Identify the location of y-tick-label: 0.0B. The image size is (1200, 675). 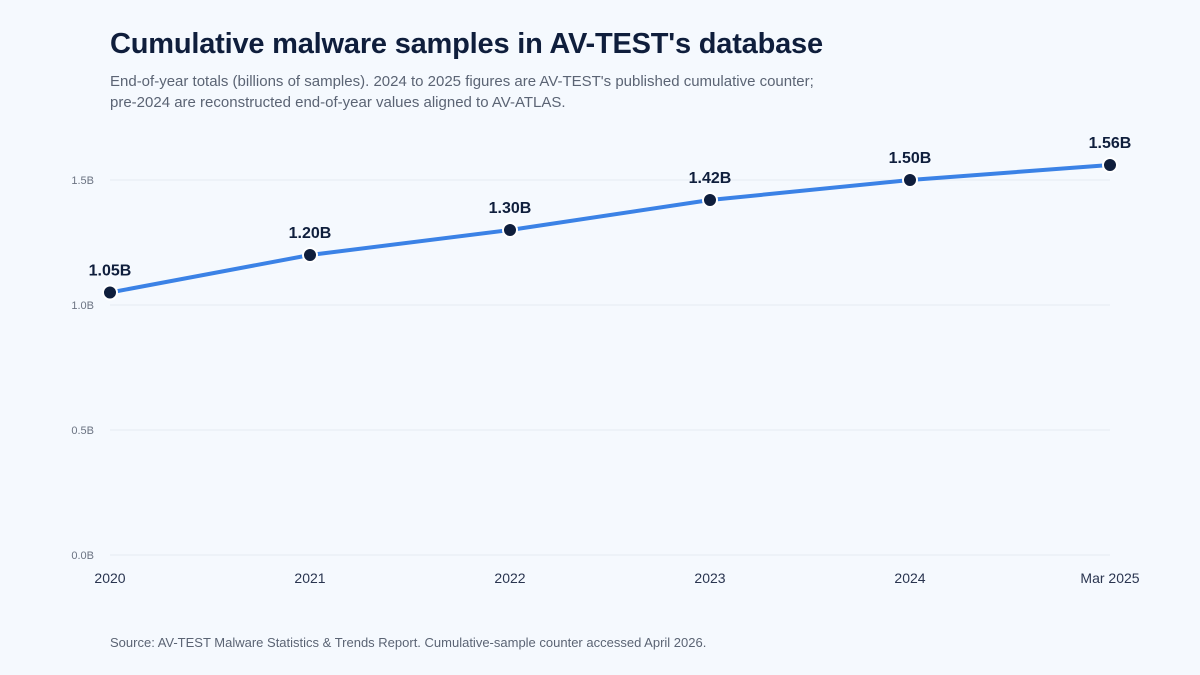
(82, 556).